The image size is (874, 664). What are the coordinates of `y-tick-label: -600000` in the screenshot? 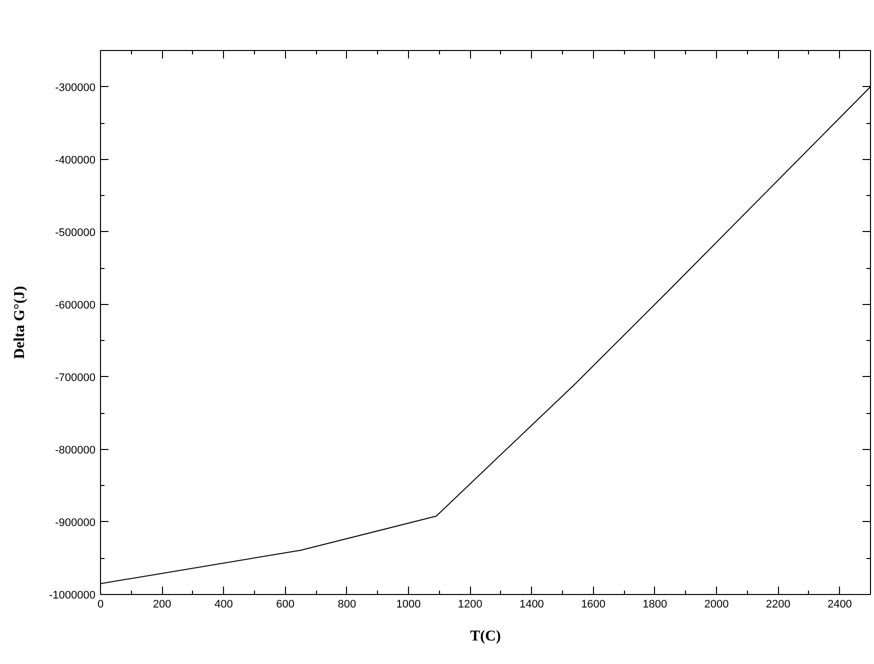 It's located at (75, 305).